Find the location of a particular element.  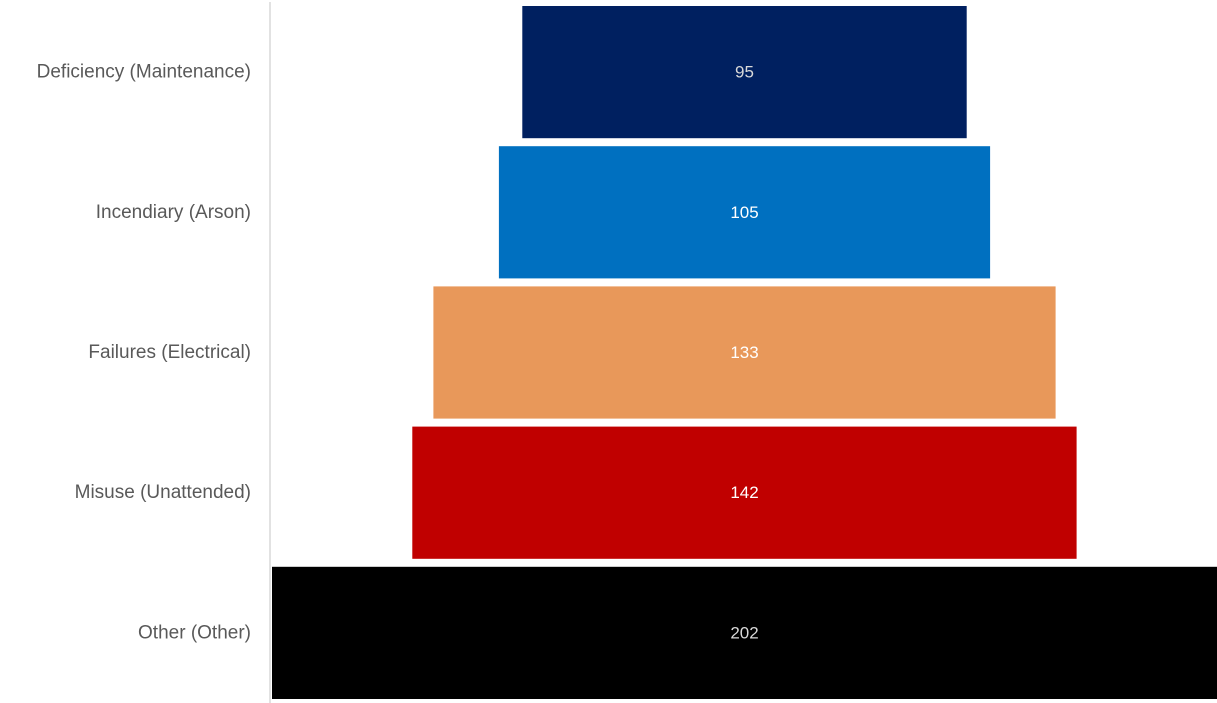

category-label-deficiency-maintenance: Deficiency (Maintenance) is located at coordinates (144, 72).